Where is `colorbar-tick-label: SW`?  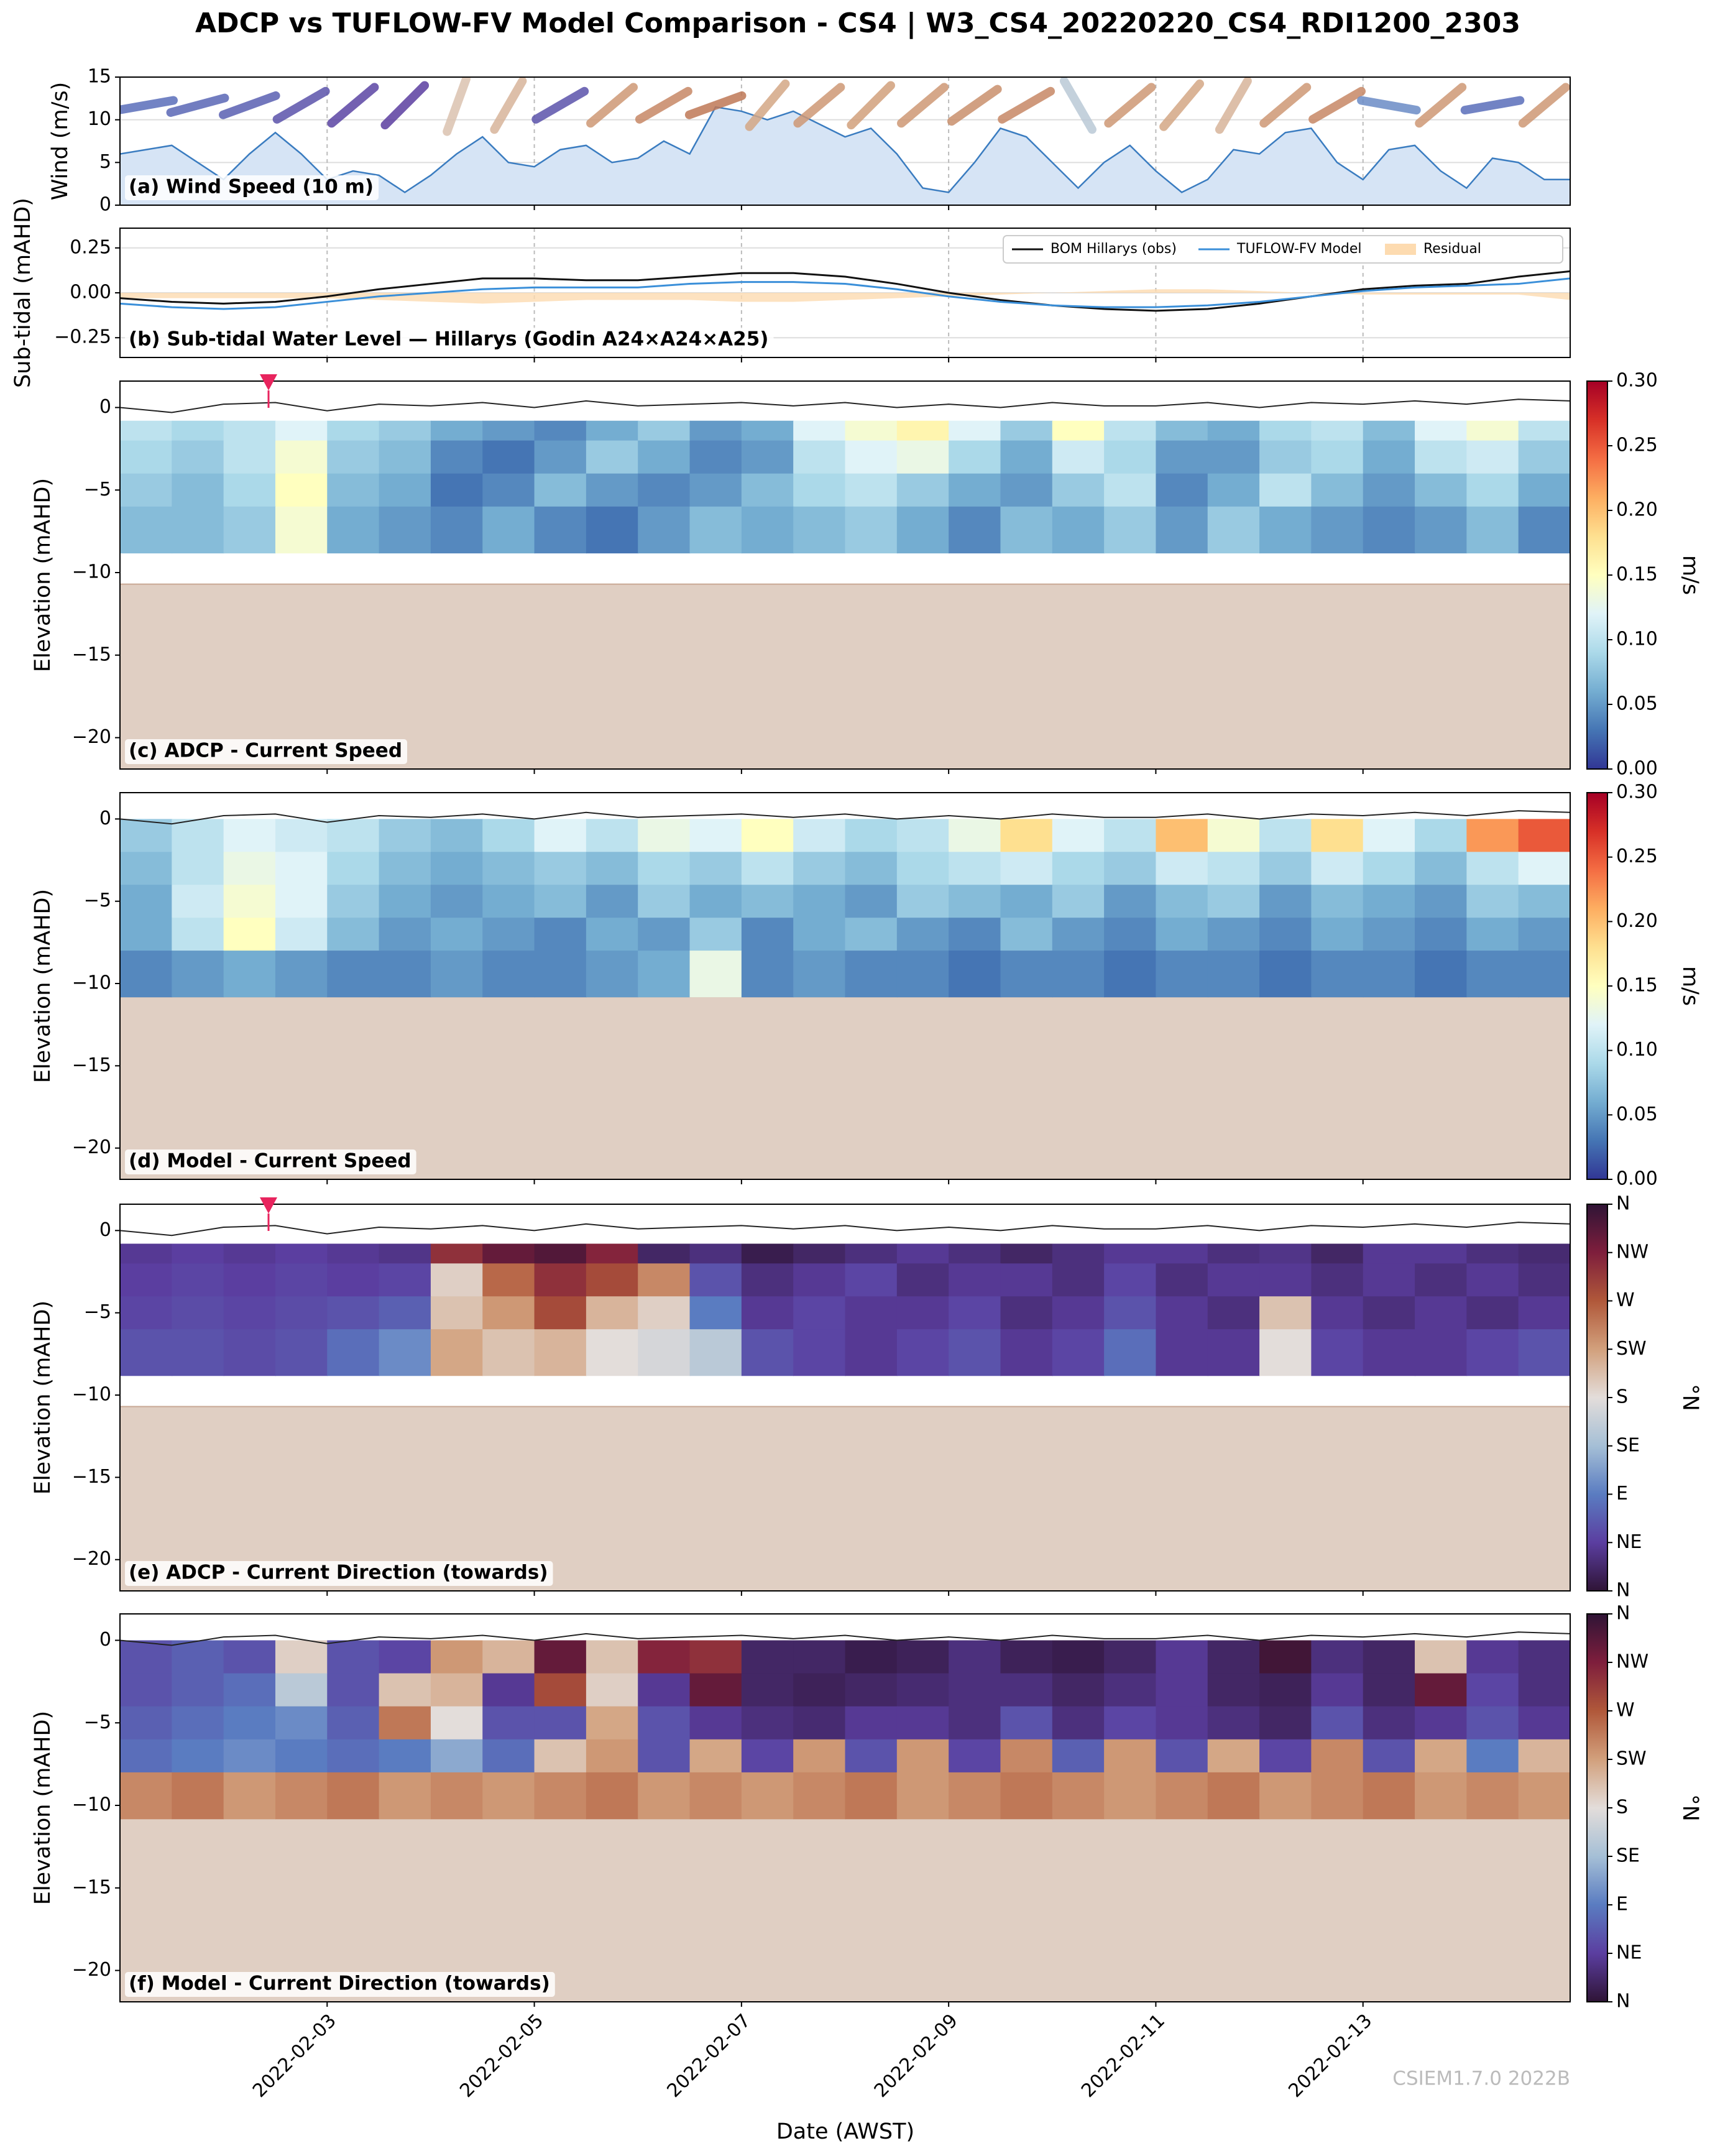
colorbar-tick-label: SW is located at coordinates (1631, 1349).